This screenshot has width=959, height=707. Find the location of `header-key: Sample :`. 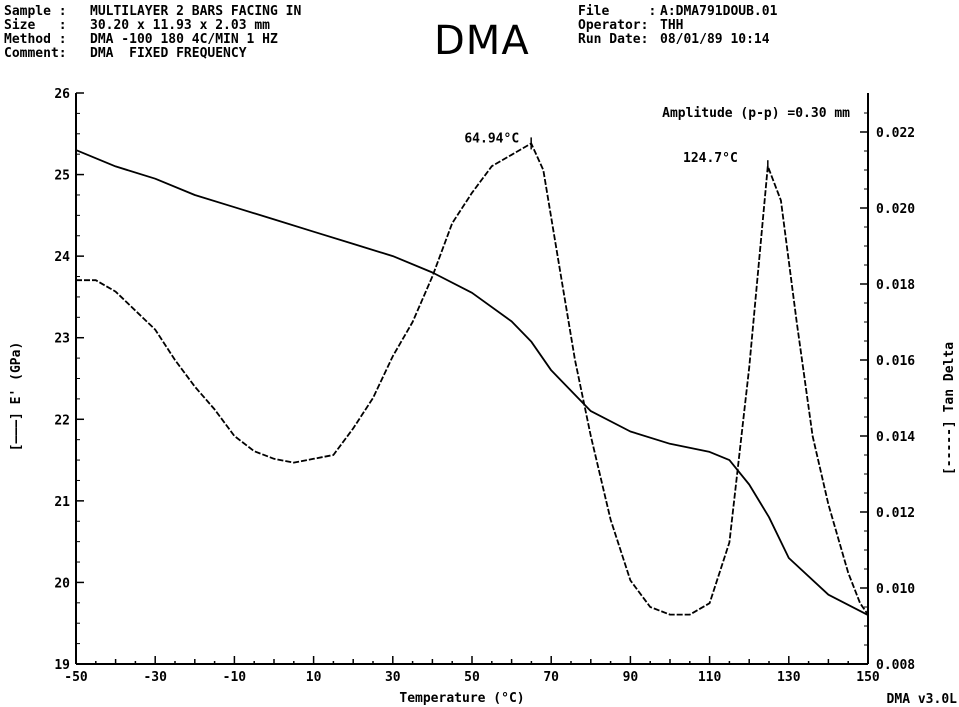

header-key: Sample : is located at coordinates (35, 11).